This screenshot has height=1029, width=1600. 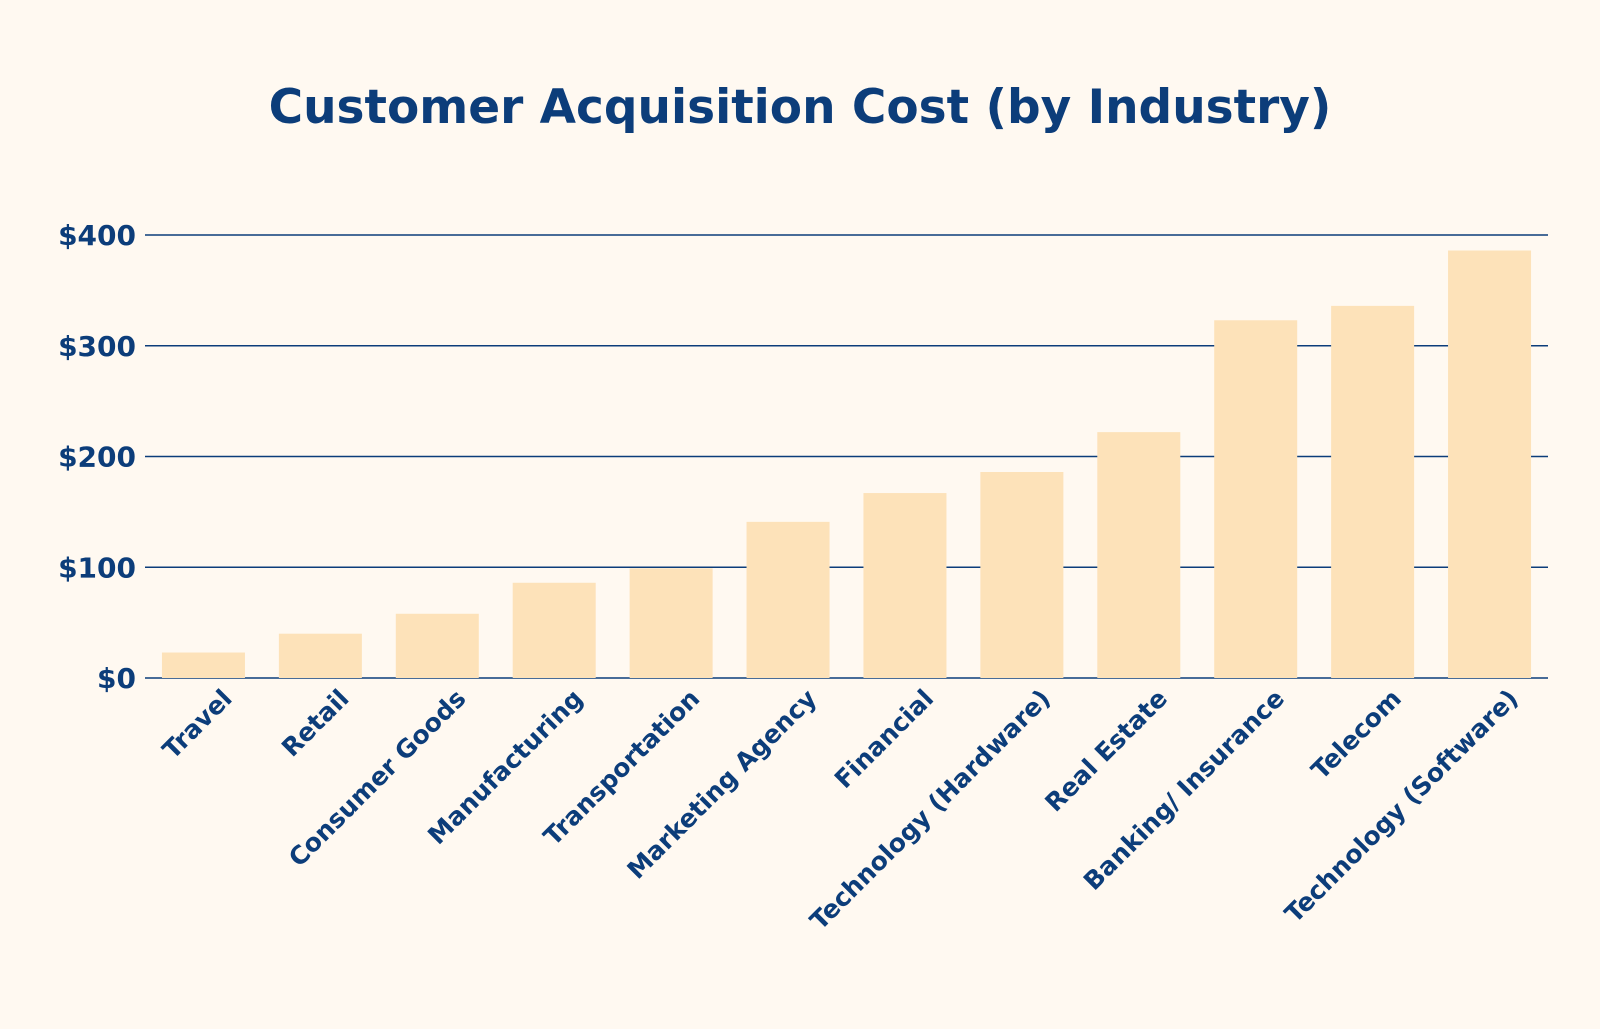 I want to click on y-tick-label: $0, so click(x=116, y=678).